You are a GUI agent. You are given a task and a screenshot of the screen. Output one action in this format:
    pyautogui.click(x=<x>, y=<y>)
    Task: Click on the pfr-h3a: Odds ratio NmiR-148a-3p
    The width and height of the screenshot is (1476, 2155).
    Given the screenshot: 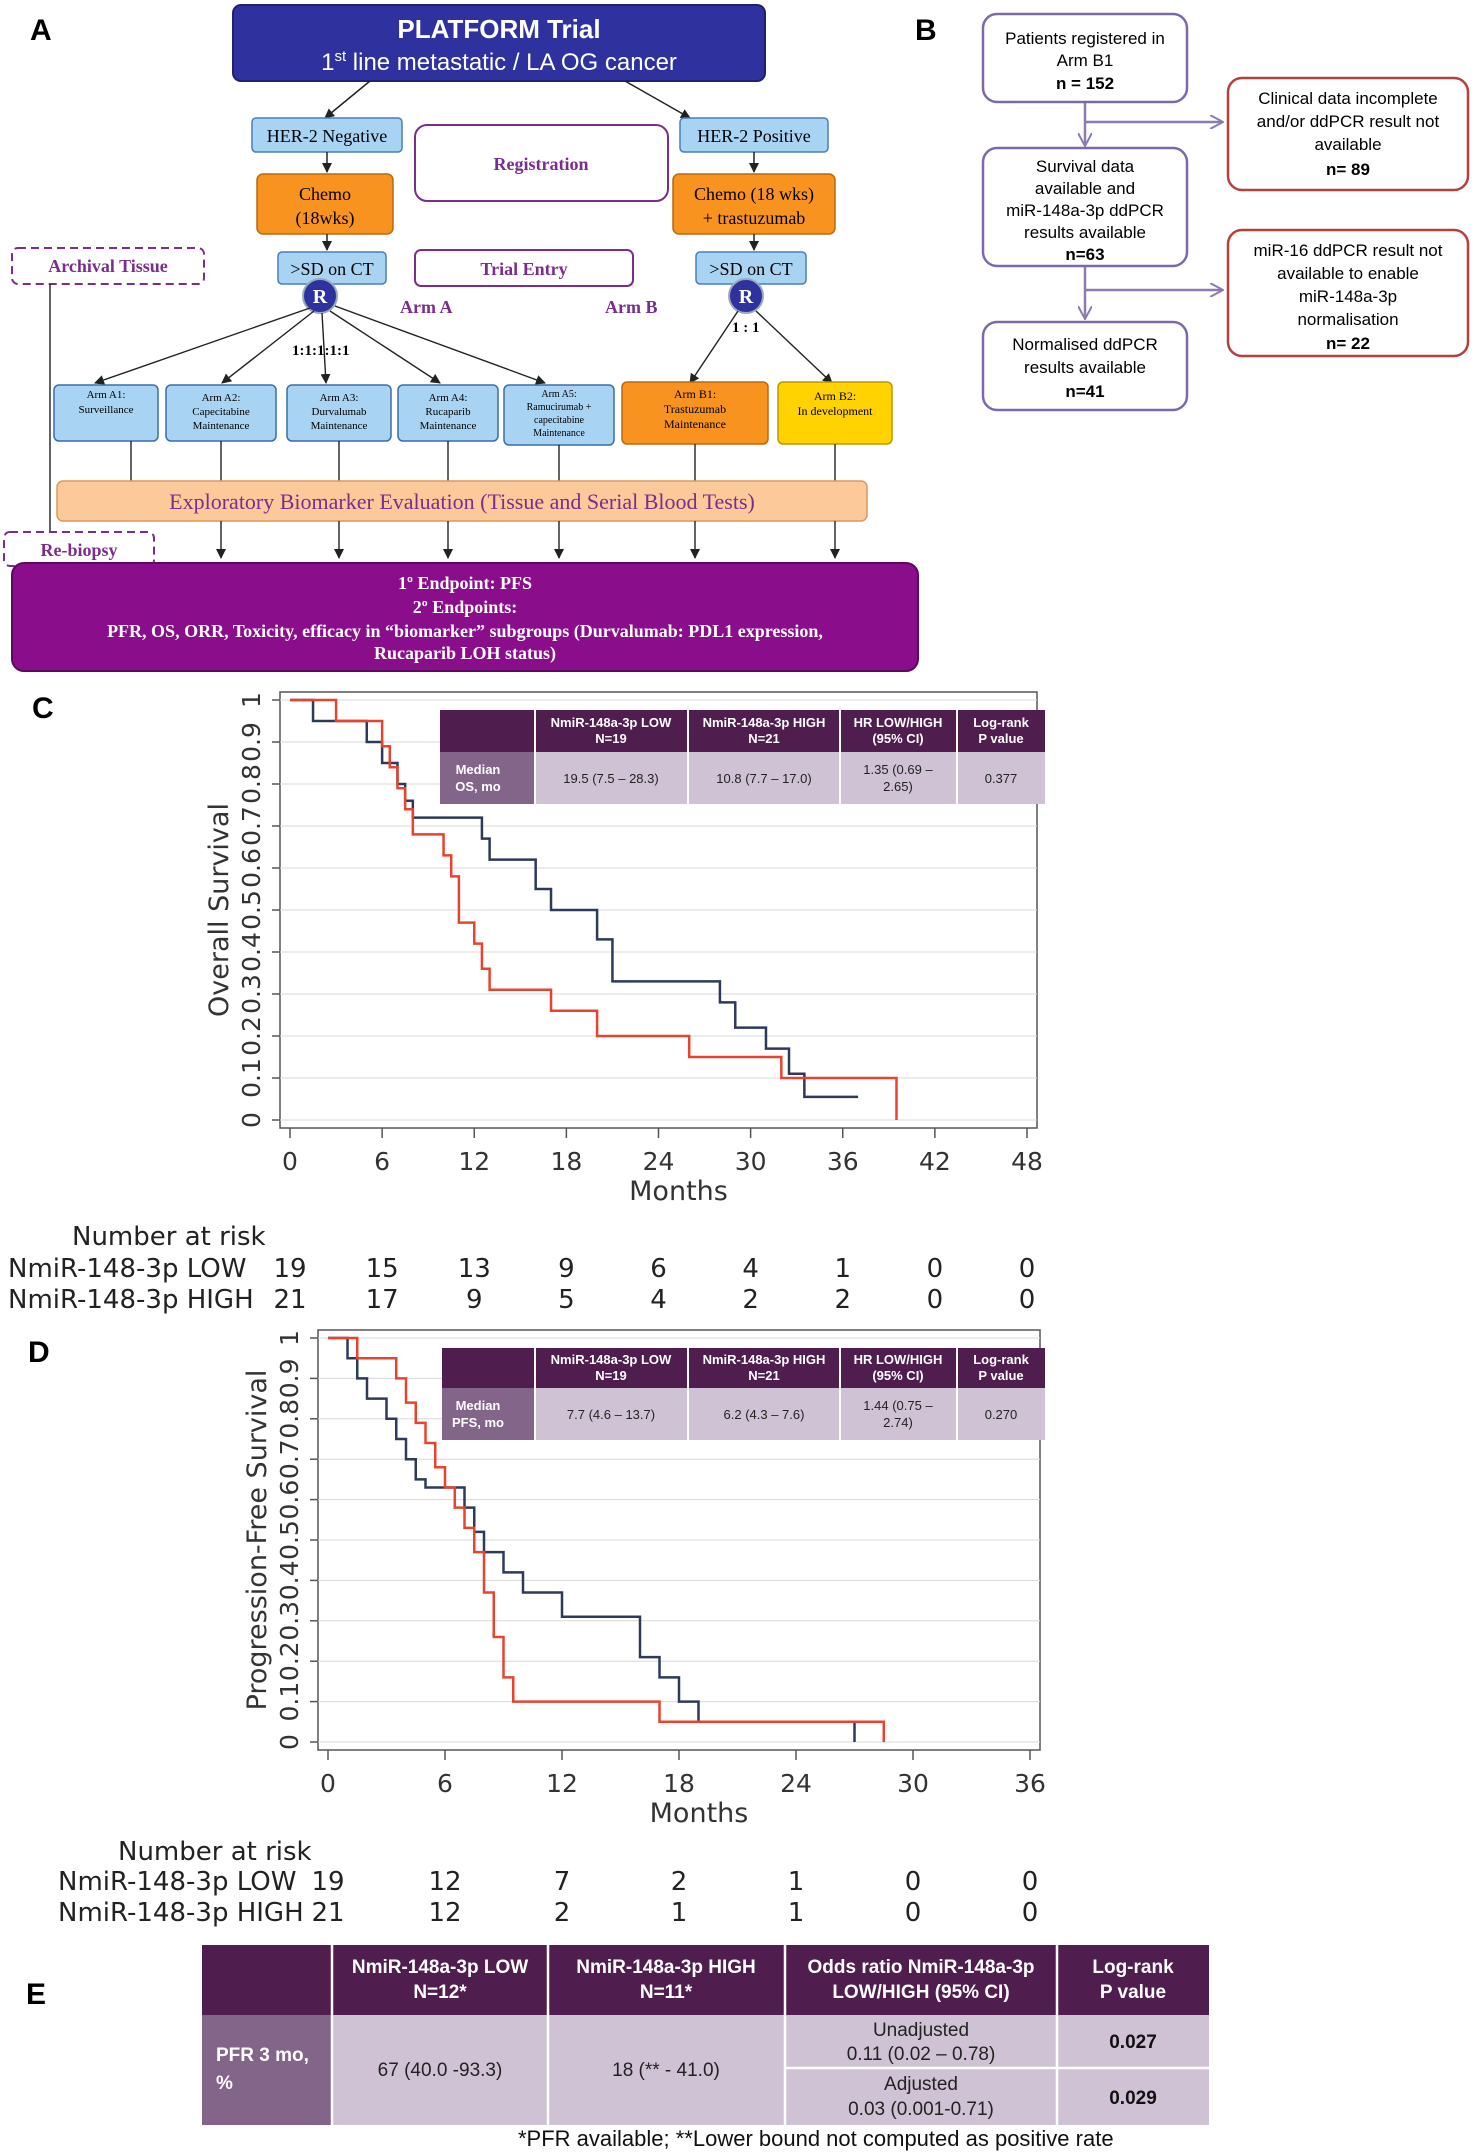 What is the action you would take?
    pyautogui.click(x=921, y=1967)
    